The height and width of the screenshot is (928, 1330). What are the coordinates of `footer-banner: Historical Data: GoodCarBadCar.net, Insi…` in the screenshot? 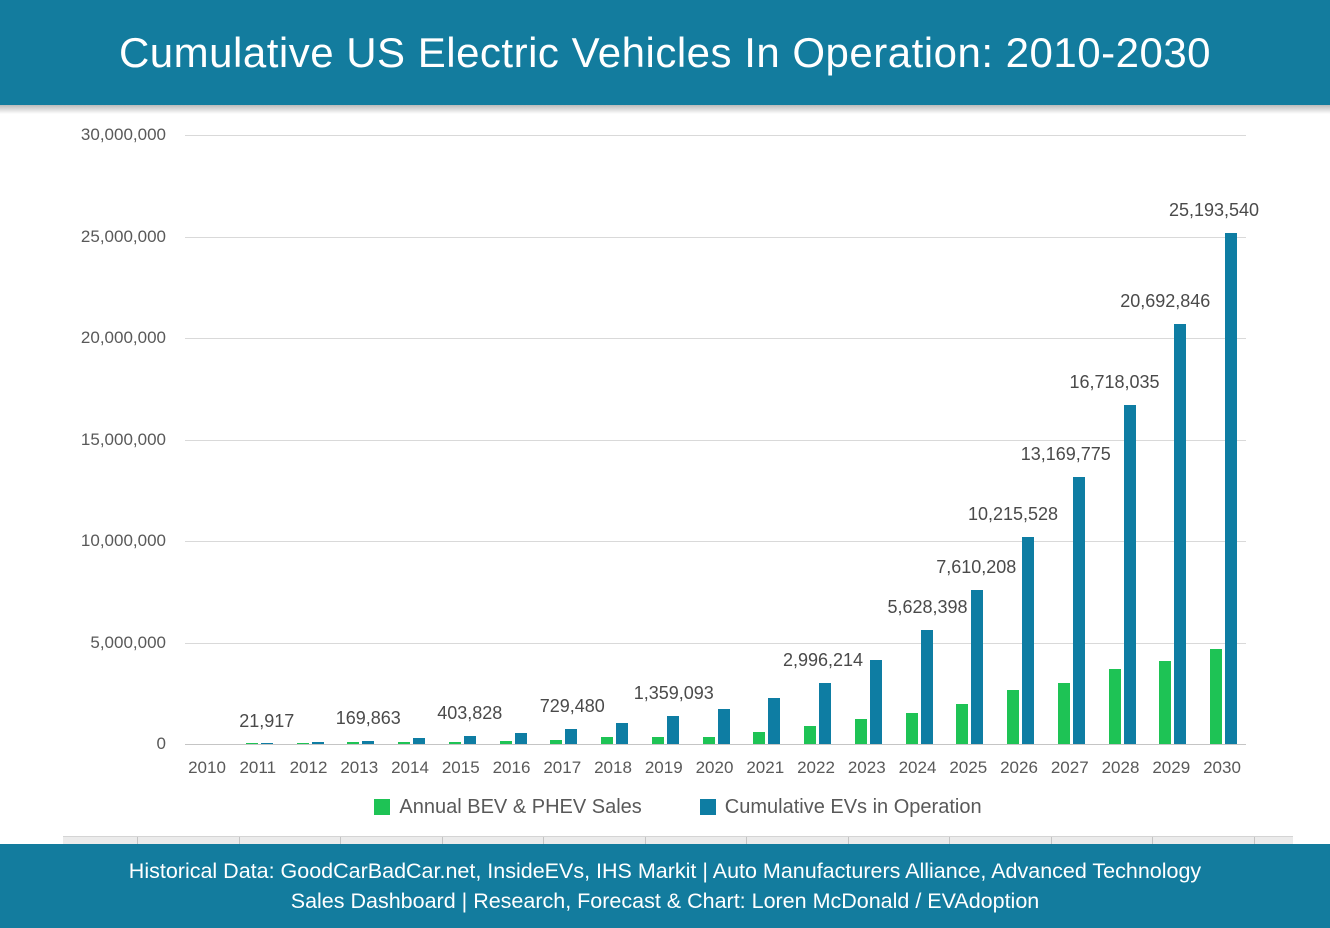 It's located at (665, 886).